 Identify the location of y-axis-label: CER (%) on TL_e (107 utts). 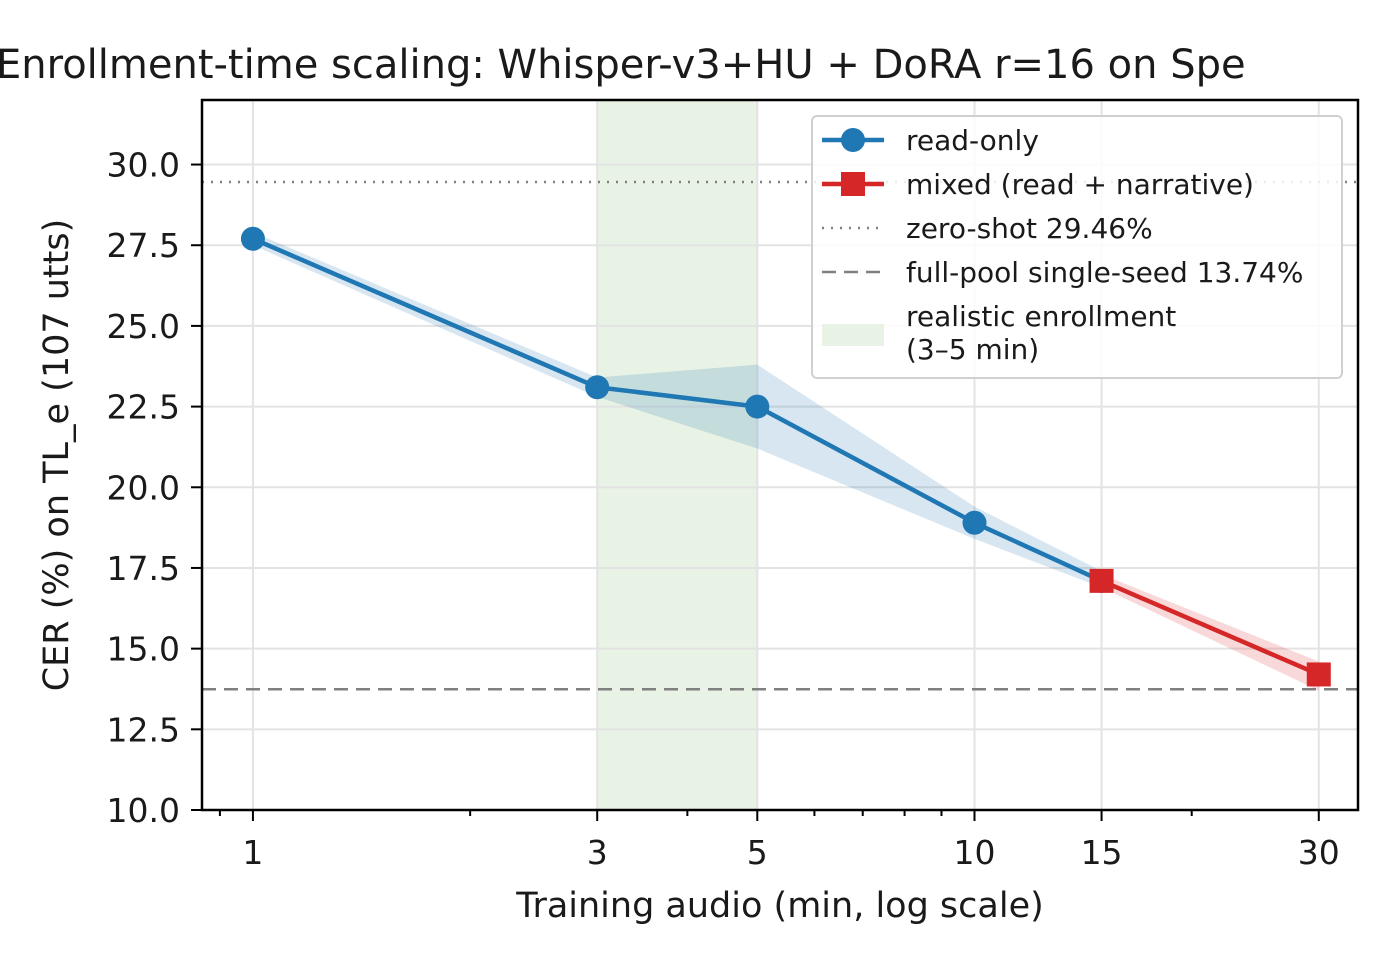
(57, 455).